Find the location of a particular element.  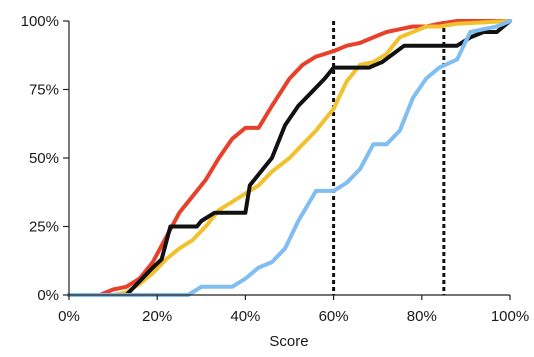

y-tick-label: 25% is located at coordinates (44, 227).